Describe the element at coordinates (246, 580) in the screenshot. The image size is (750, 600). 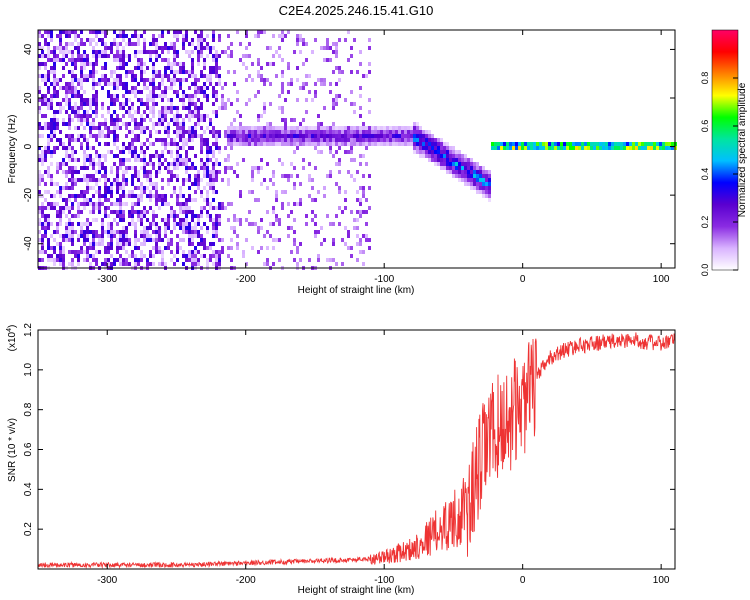
I see `x-tick-label: -200` at that location.